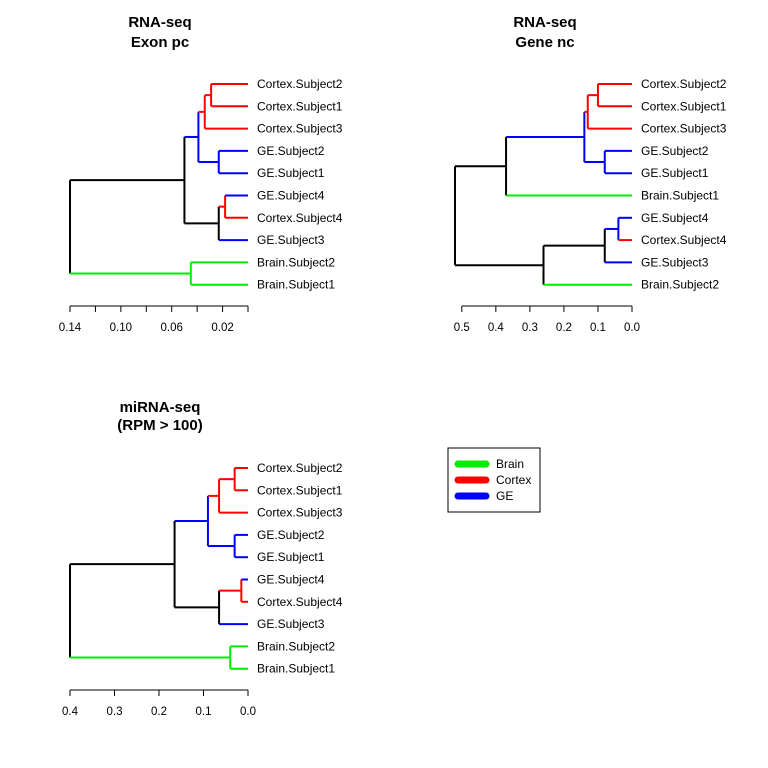 This screenshot has height=768, width=768. Describe the element at coordinates (504, 496) in the screenshot. I see `legend-label: GE` at that location.